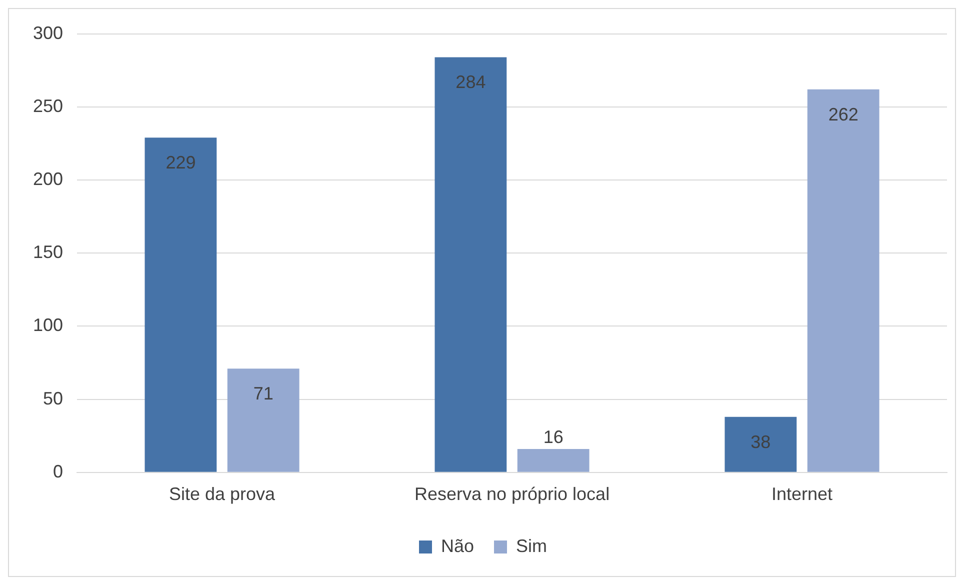  Describe the element at coordinates (48, 32) in the screenshot. I see `y-tick-label: 300` at that location.